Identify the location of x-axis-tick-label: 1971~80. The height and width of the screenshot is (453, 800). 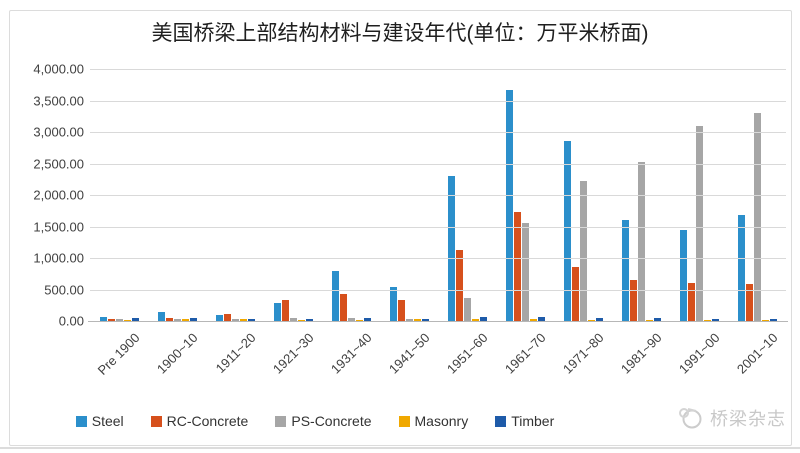
(583, 353).